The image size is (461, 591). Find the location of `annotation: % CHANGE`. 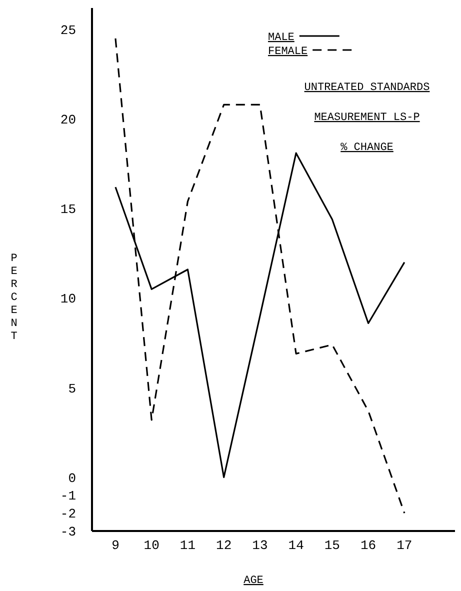

annotation: % CHANGE is located at coordinates (367, 148).